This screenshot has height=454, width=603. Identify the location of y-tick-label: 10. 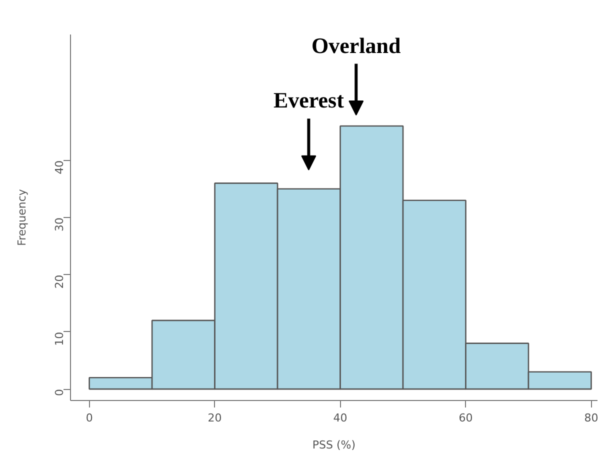
(59, 339).